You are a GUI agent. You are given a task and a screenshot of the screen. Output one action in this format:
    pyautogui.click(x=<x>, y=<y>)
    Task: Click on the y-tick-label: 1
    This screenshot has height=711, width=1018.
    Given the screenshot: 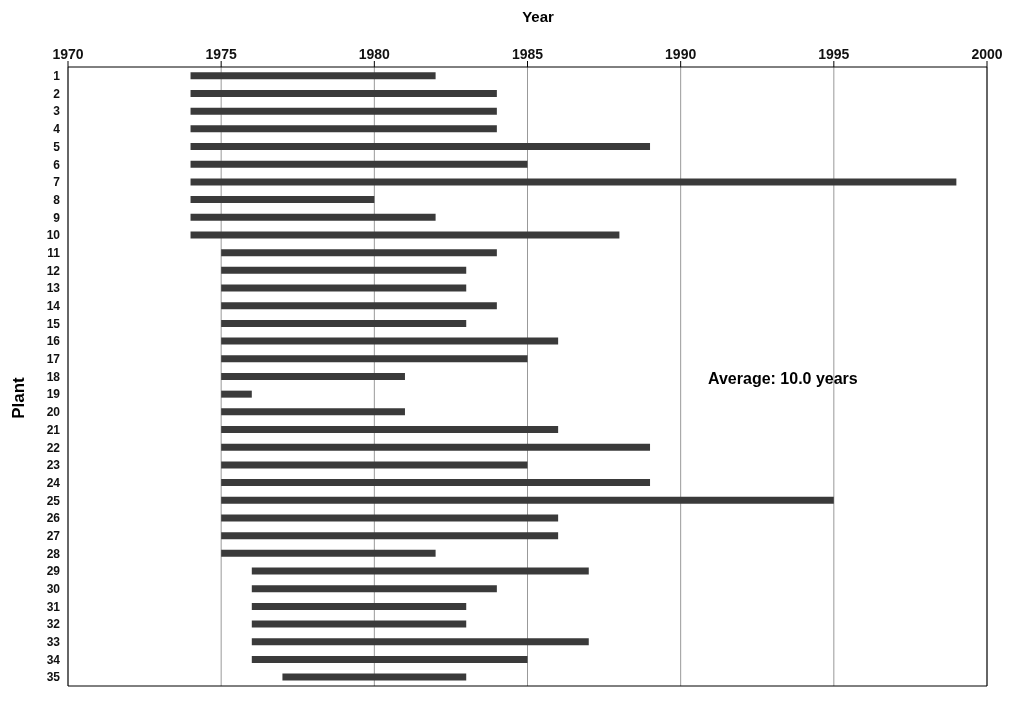 What is the action you would take?
    pyautogui.click(x=57, y=76)
    